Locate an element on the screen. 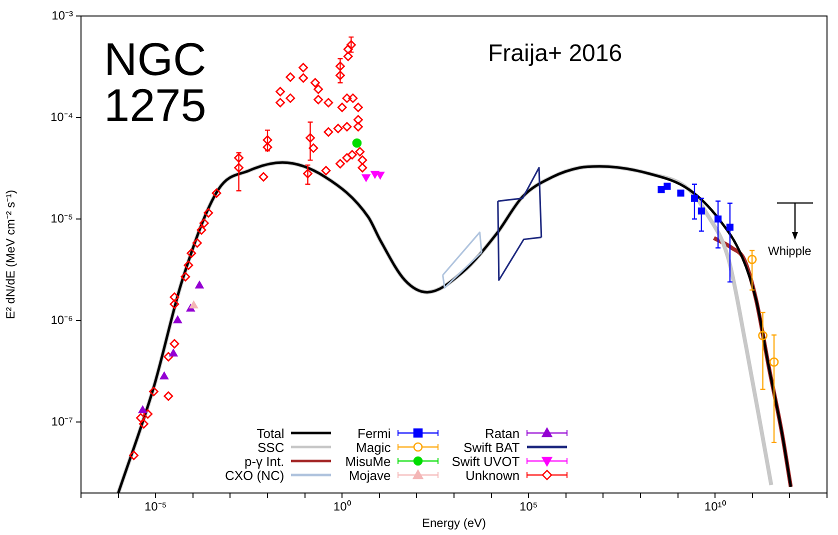 The width and height of the screenshot is (838, 535). legend-label: p-γ Int. is located at coordinates (264, 461).